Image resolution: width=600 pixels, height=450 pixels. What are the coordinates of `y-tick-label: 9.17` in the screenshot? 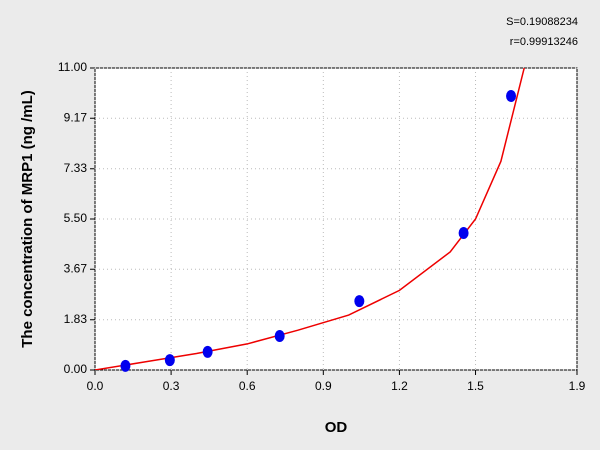 It's located at (76, 117).